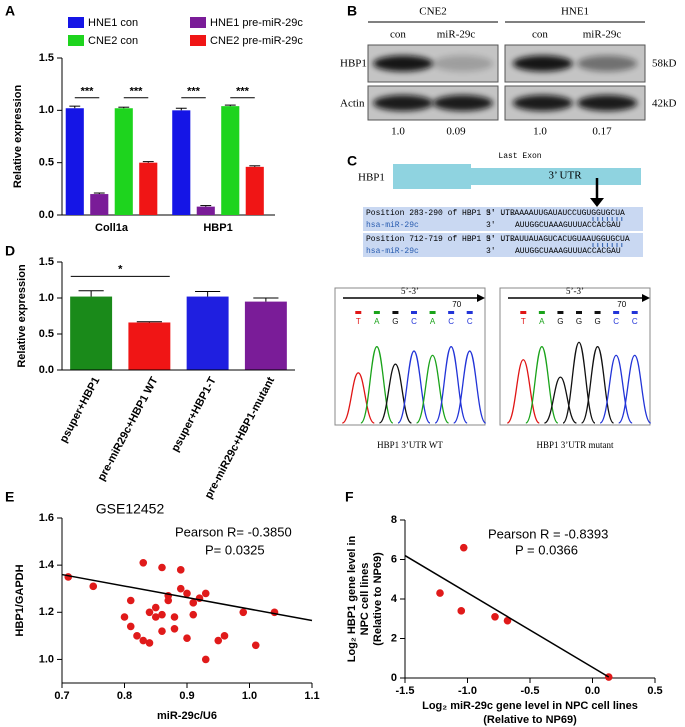 This screenshot has width=685, height=727. I want to click on y-tick-label: 1.5, so click(46, 58).